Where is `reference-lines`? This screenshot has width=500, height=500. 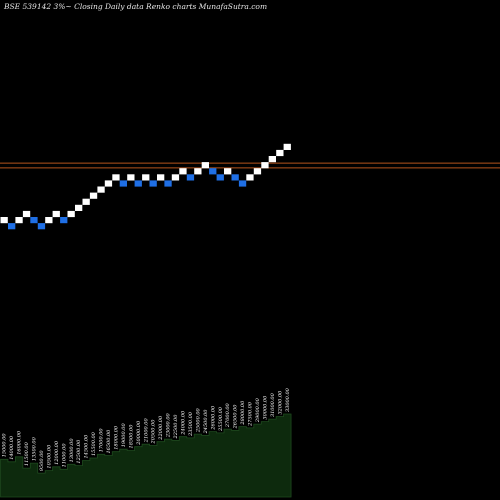
reference-lines is located at coordinates (250, 165).